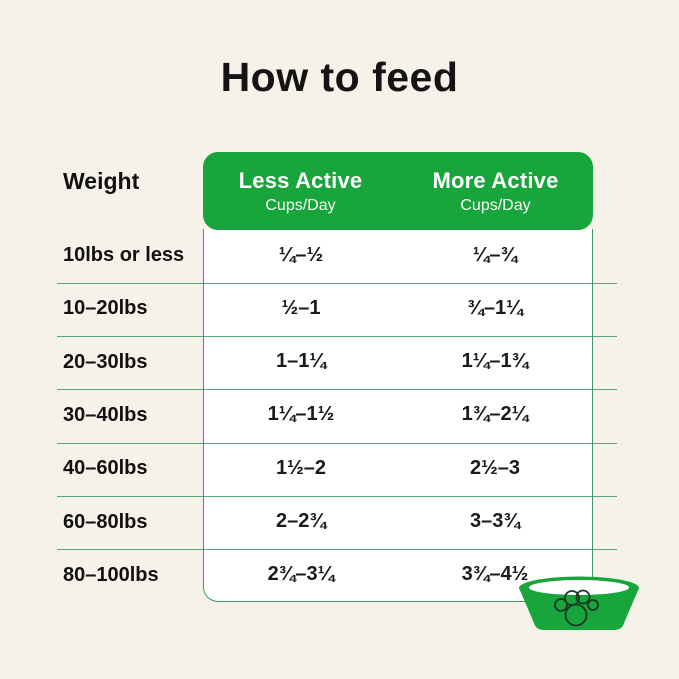  Describe the element at coordinates (300, 205) in the screenshot. I see `less-active-sublabel: Cups/Day` at that location.